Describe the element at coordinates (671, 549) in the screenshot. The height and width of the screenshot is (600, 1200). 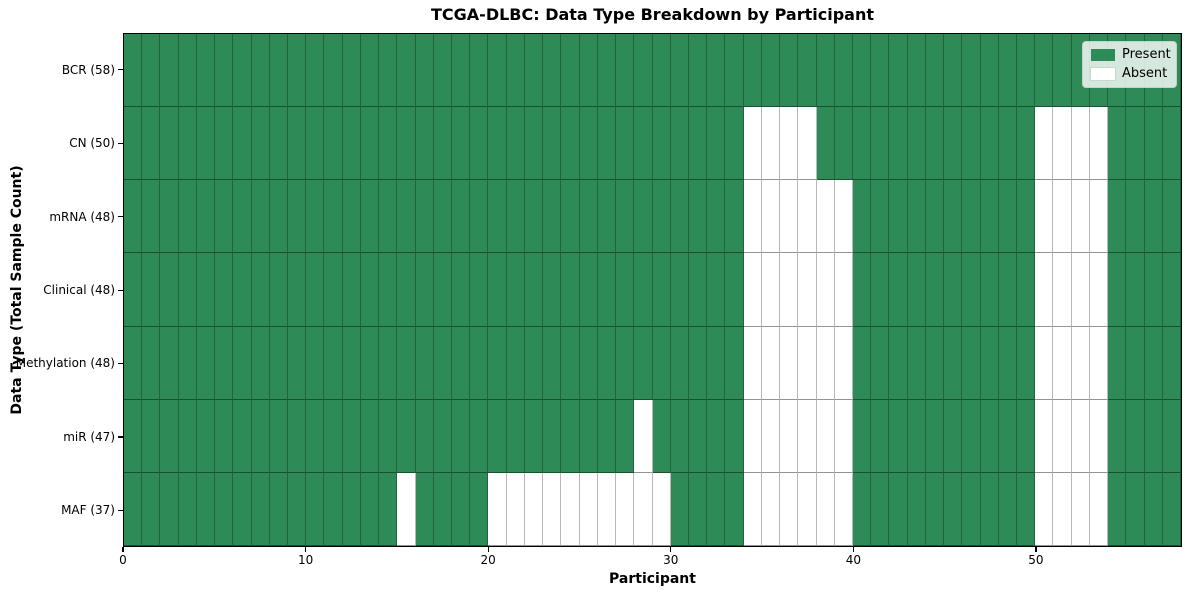
I see `x-tick-mark` at that location.